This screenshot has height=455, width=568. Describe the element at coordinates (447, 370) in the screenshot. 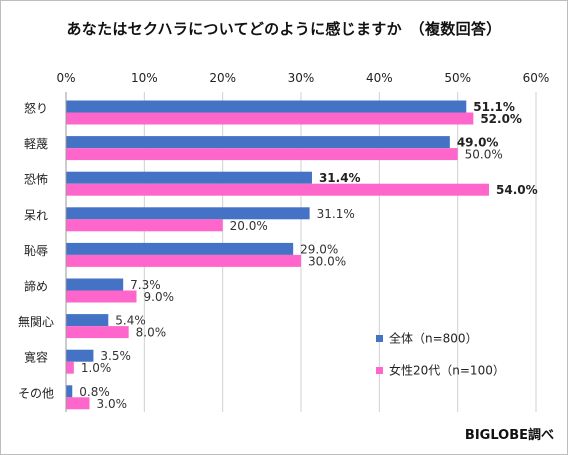

I see `legend-label: 女性20代（n=100）` at that location.